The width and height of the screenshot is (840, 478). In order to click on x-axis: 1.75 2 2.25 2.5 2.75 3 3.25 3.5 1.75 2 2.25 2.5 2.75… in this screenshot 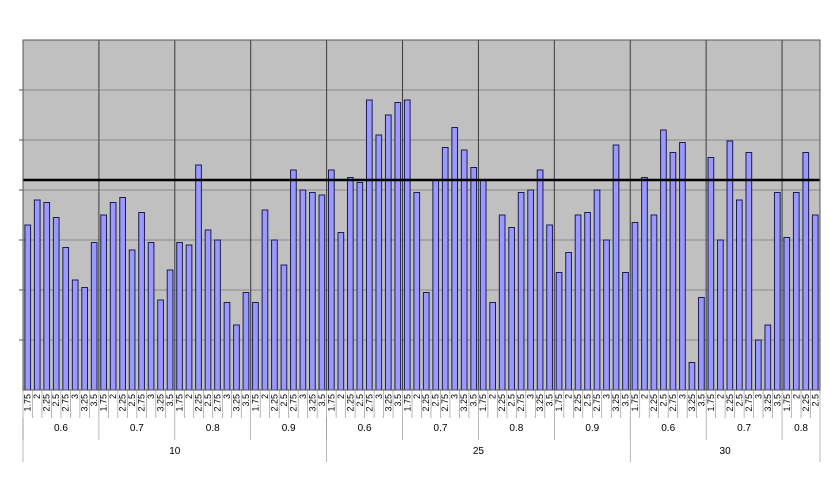, I will do `click(421, 425)`.